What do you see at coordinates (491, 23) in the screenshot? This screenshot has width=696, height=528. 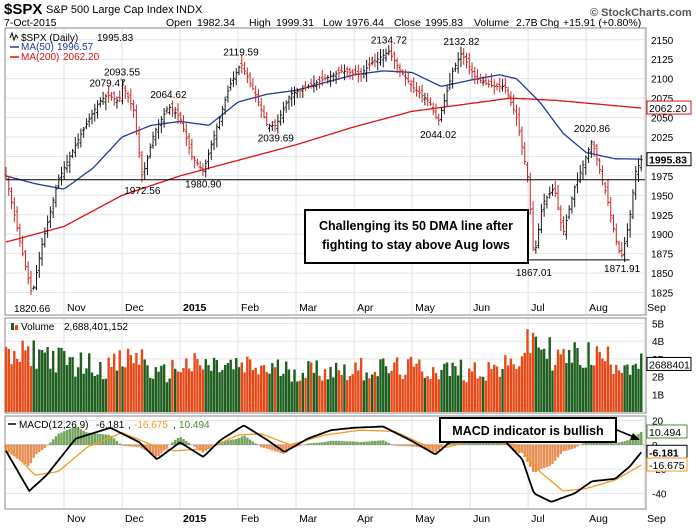 I see `volume-label: Volume` at bounding box center [491, 23].